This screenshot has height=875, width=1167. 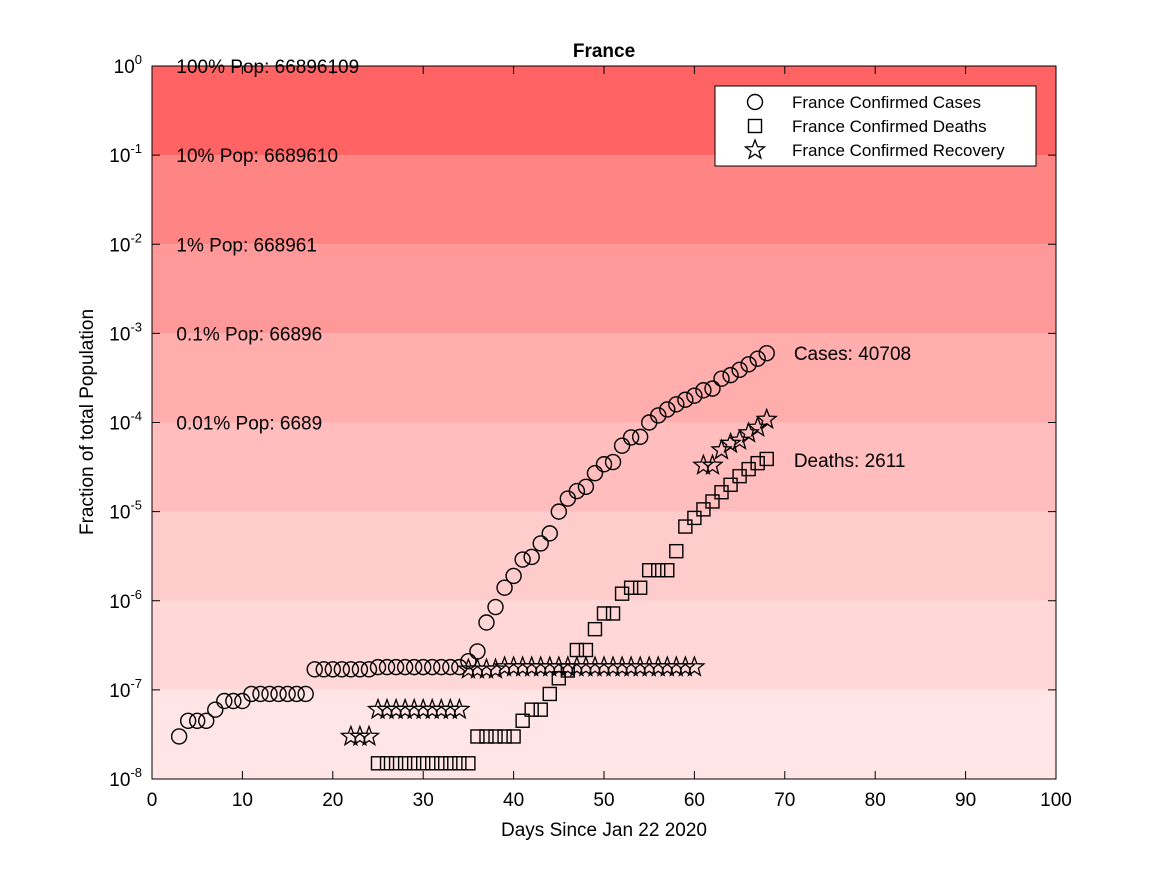 I want to click on legend-entry-label: France Confirmed Cases, so click(x=886, y=102).